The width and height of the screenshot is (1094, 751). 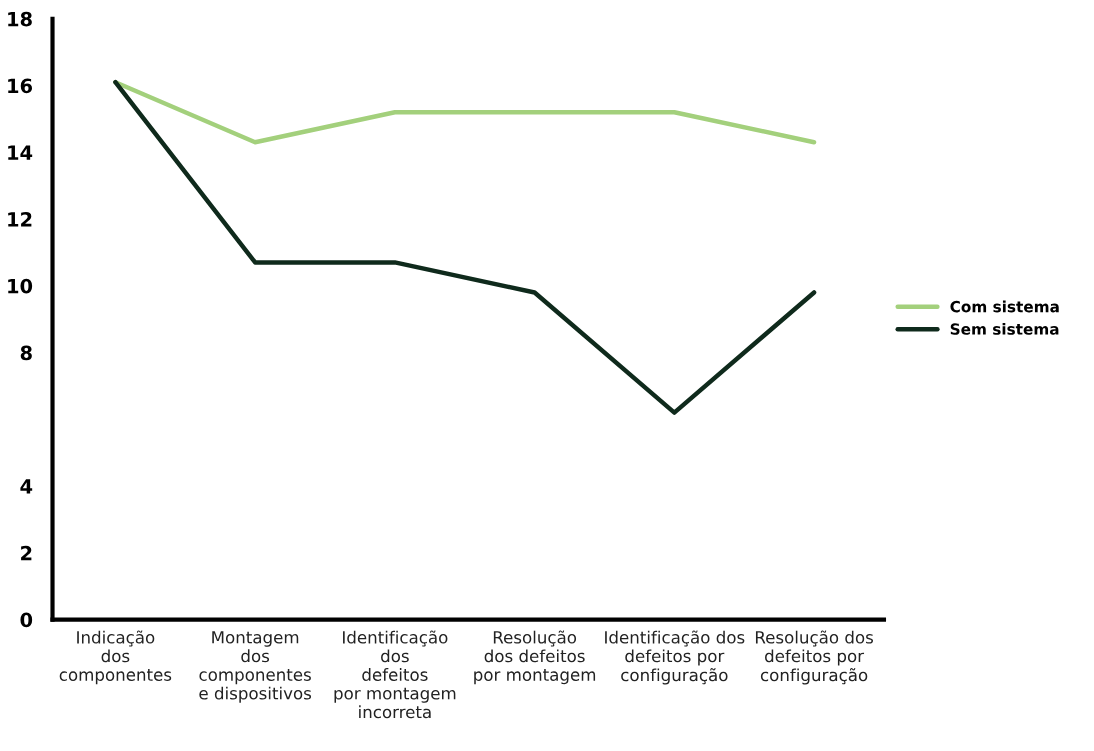 I want to click on y-tick-label: 12, so click(x=20, y=219).